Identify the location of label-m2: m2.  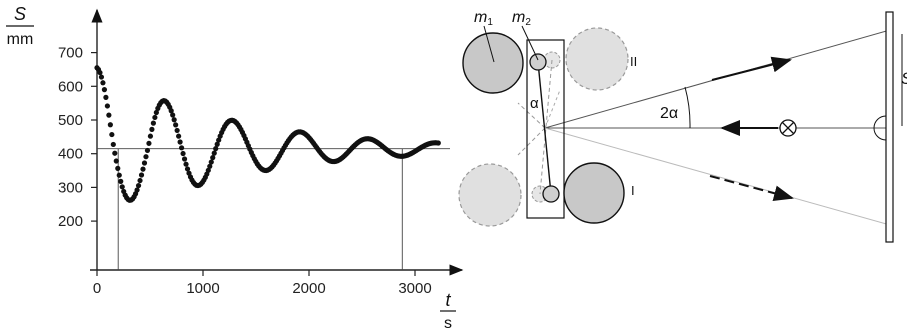
(521, 18).